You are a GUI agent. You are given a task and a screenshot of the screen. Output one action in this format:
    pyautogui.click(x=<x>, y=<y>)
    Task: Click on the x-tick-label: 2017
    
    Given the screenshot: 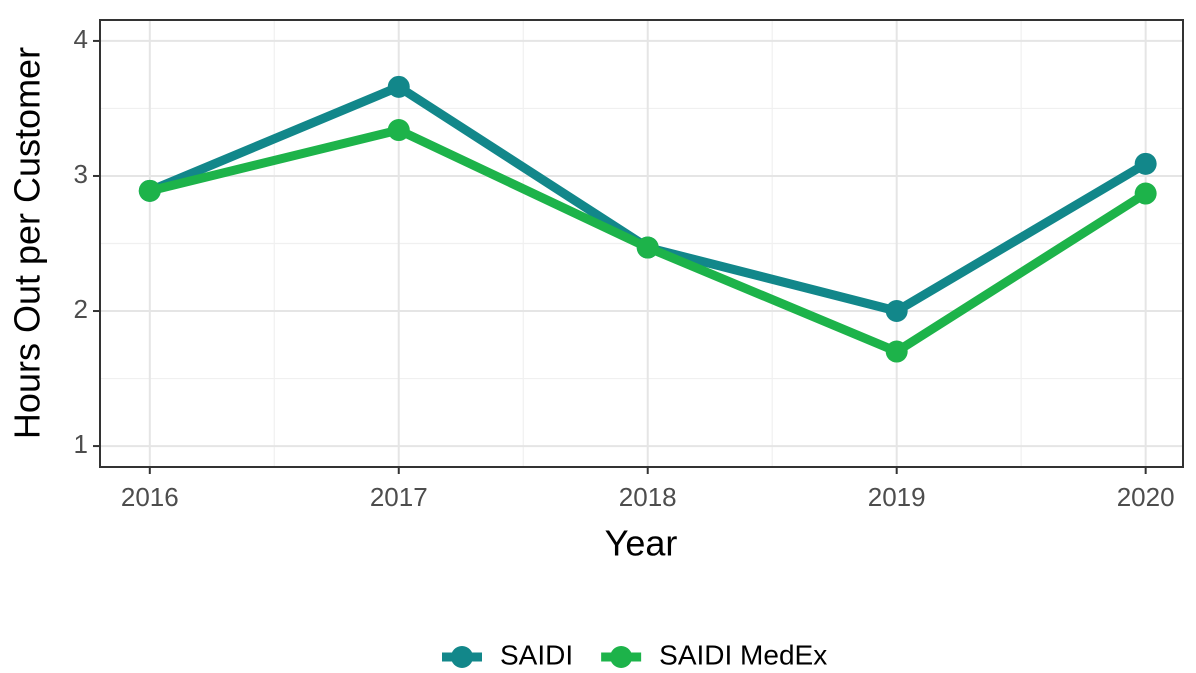 What is the action you would take?
    pyautogui.click(x=399, y=497)
    